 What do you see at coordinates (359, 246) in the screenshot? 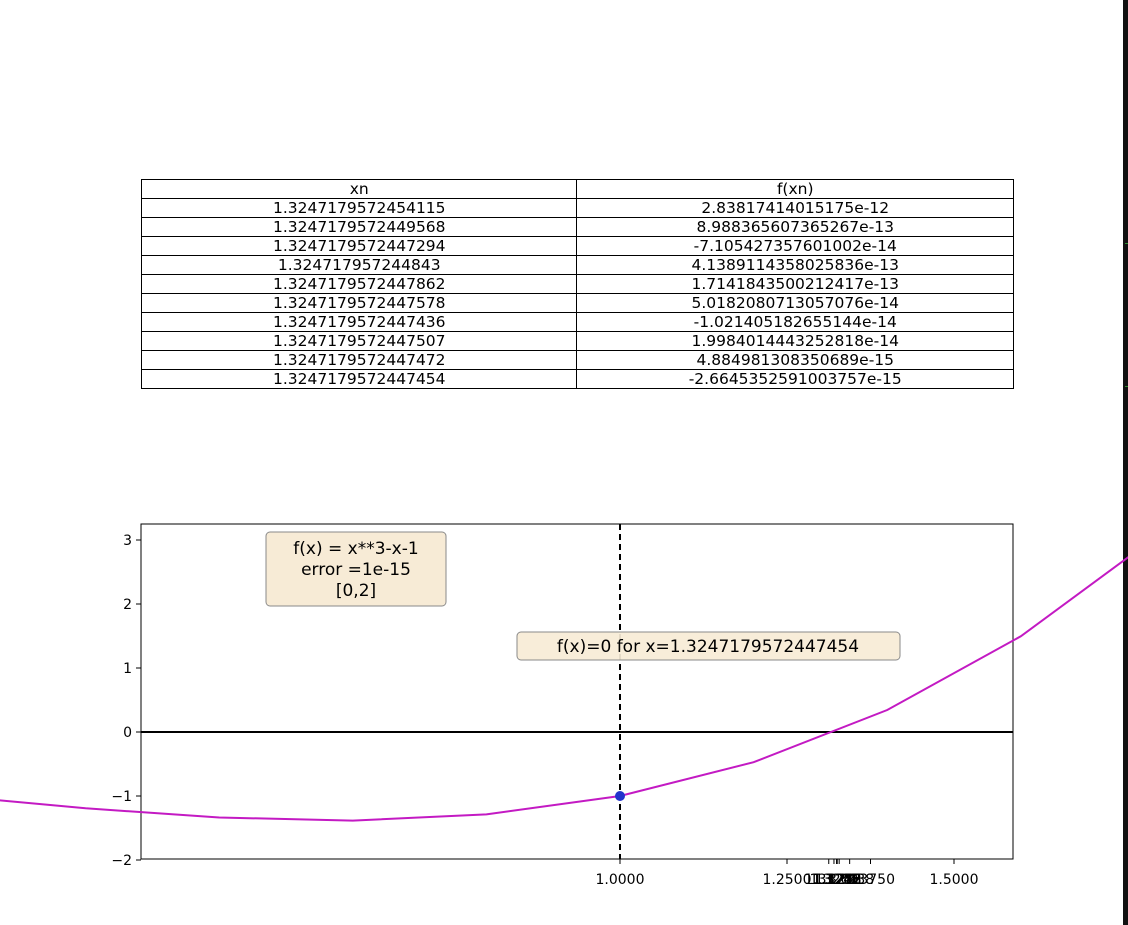
I see `xn-cell: 1.3247179572447294` at bounding box center [359, 246].